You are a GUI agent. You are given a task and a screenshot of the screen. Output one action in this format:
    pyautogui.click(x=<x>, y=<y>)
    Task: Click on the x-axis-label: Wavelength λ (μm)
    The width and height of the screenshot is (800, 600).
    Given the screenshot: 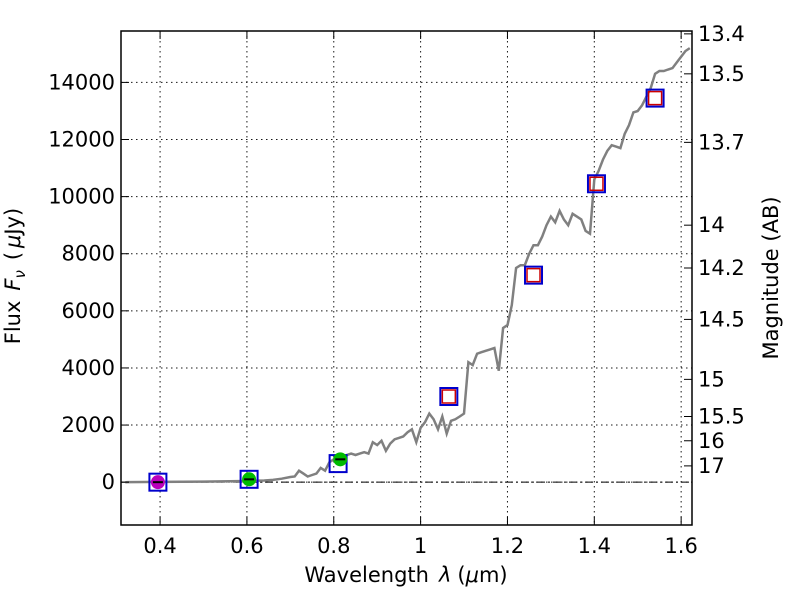 What is the action you would take?
    pyautogui.click(x=405, y=575)
    